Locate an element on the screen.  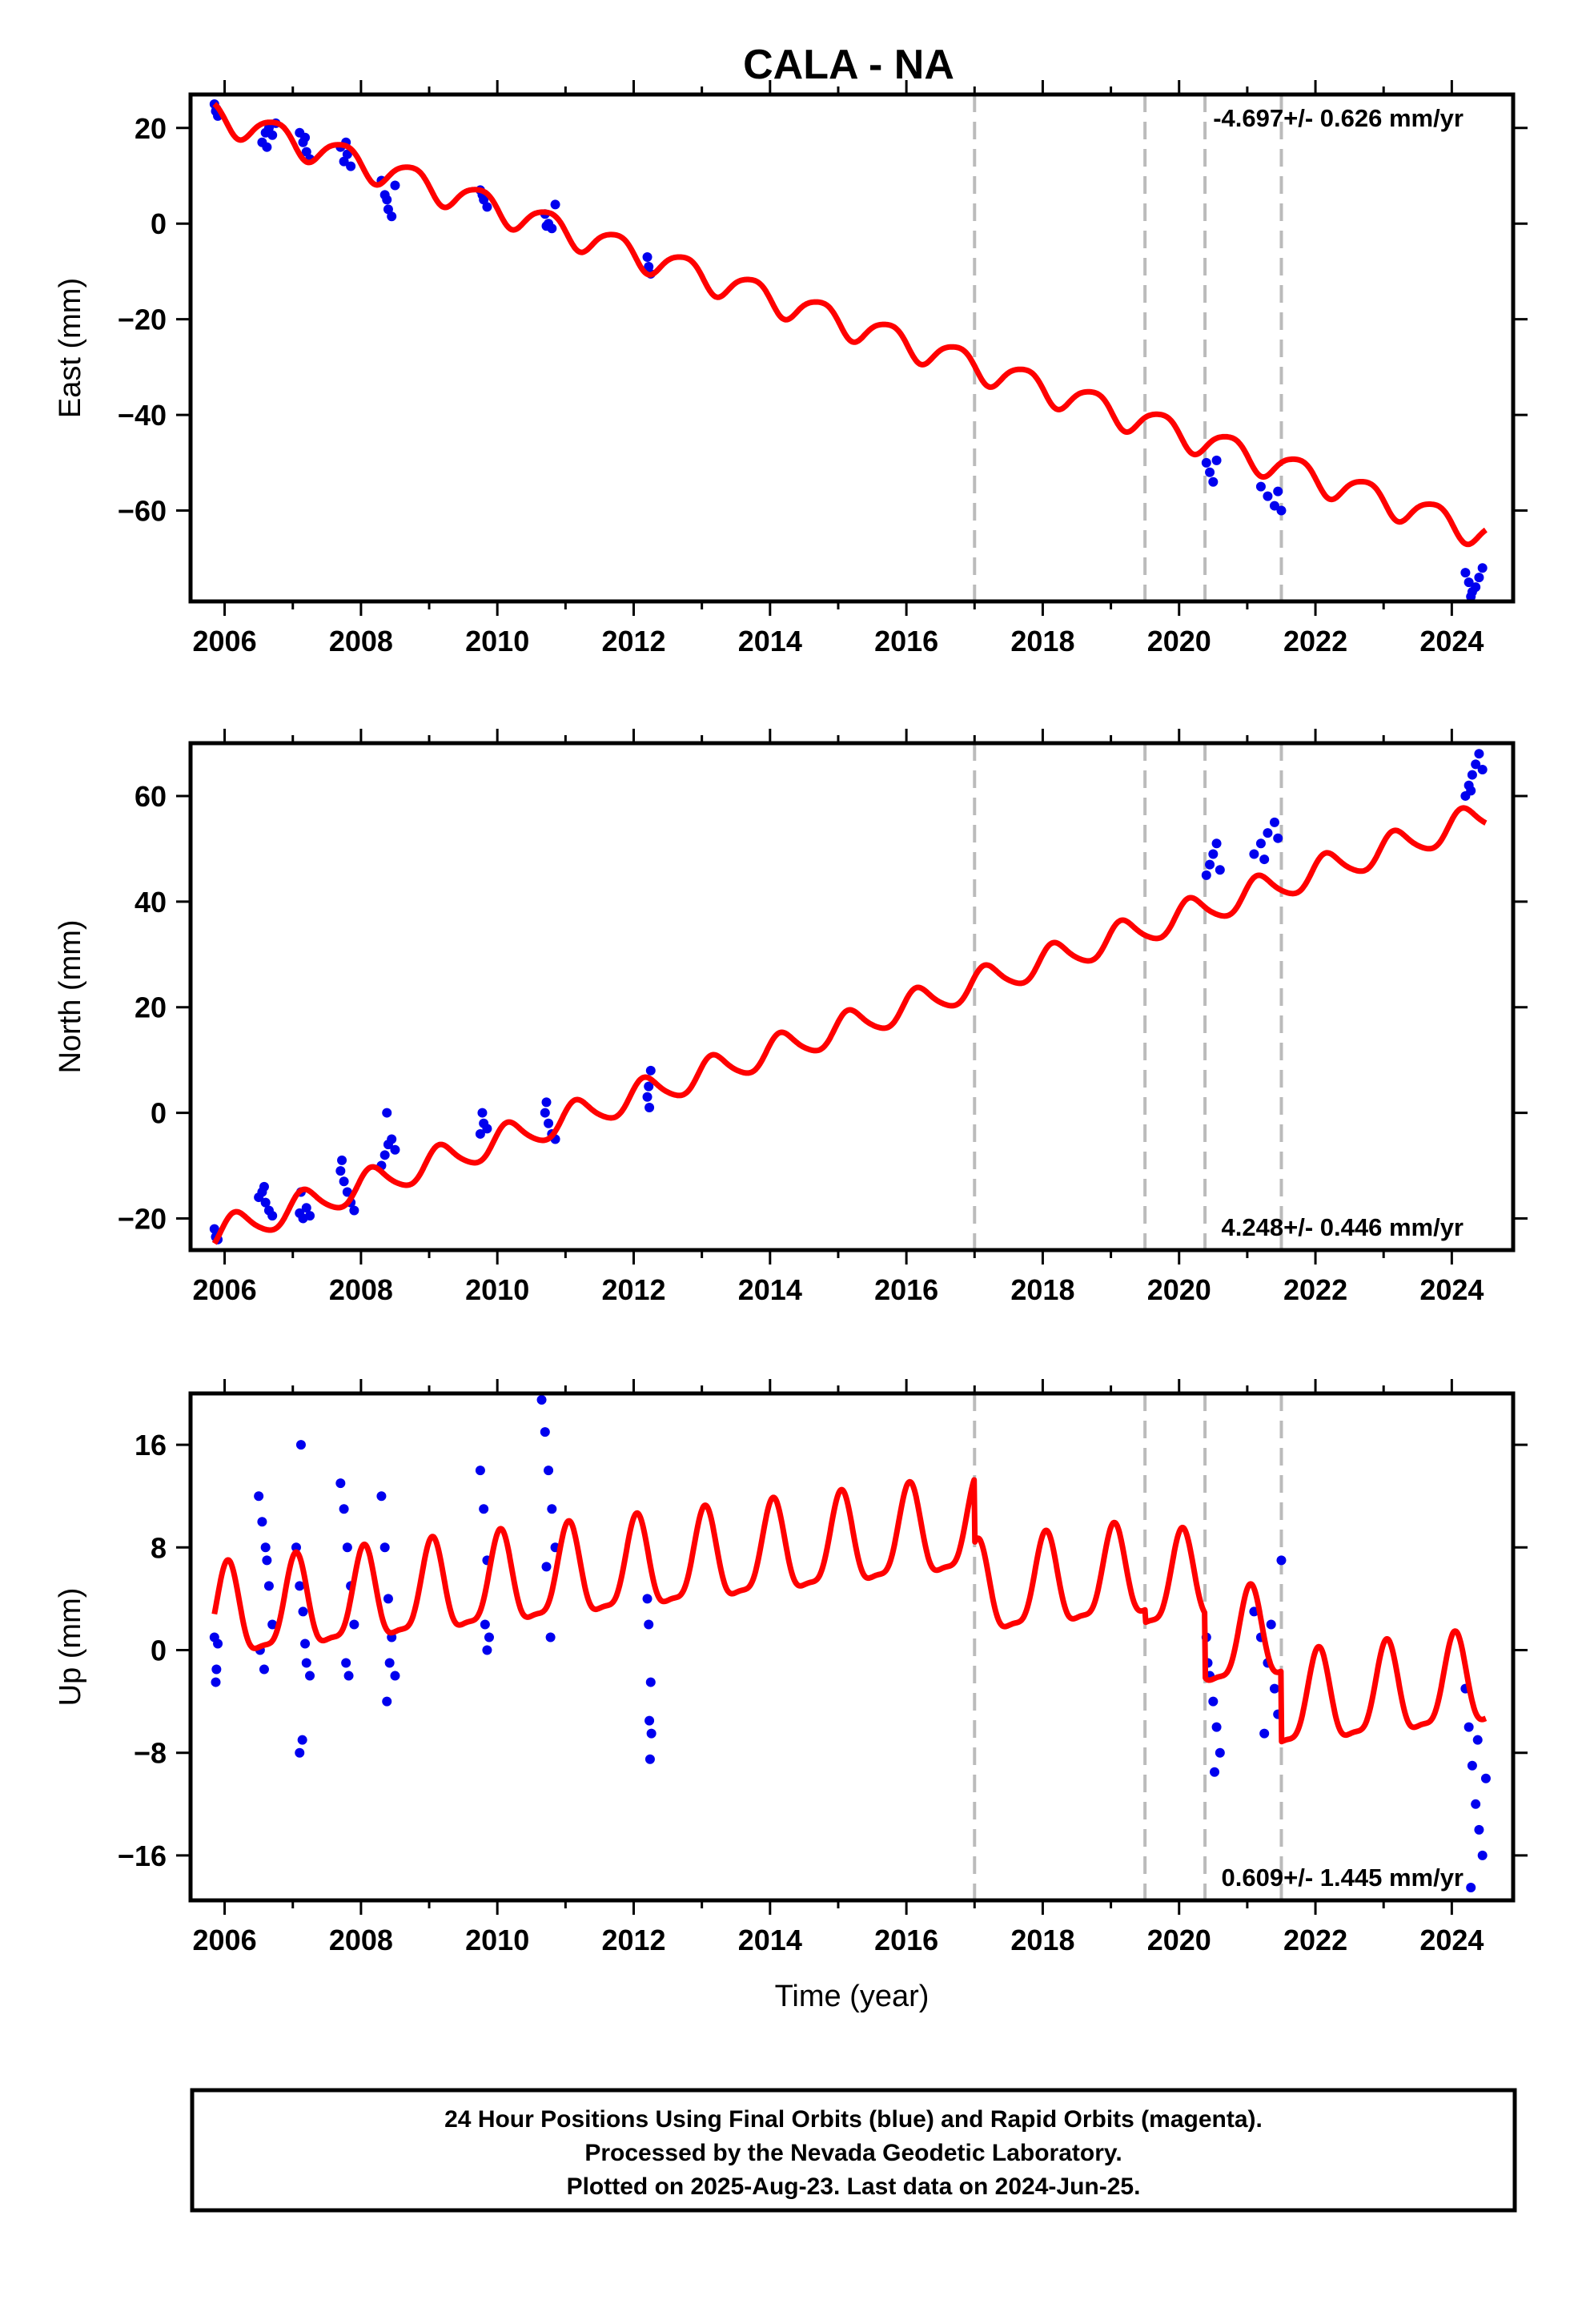
y-tick-label: 60 is located at coordinates (151, 796).